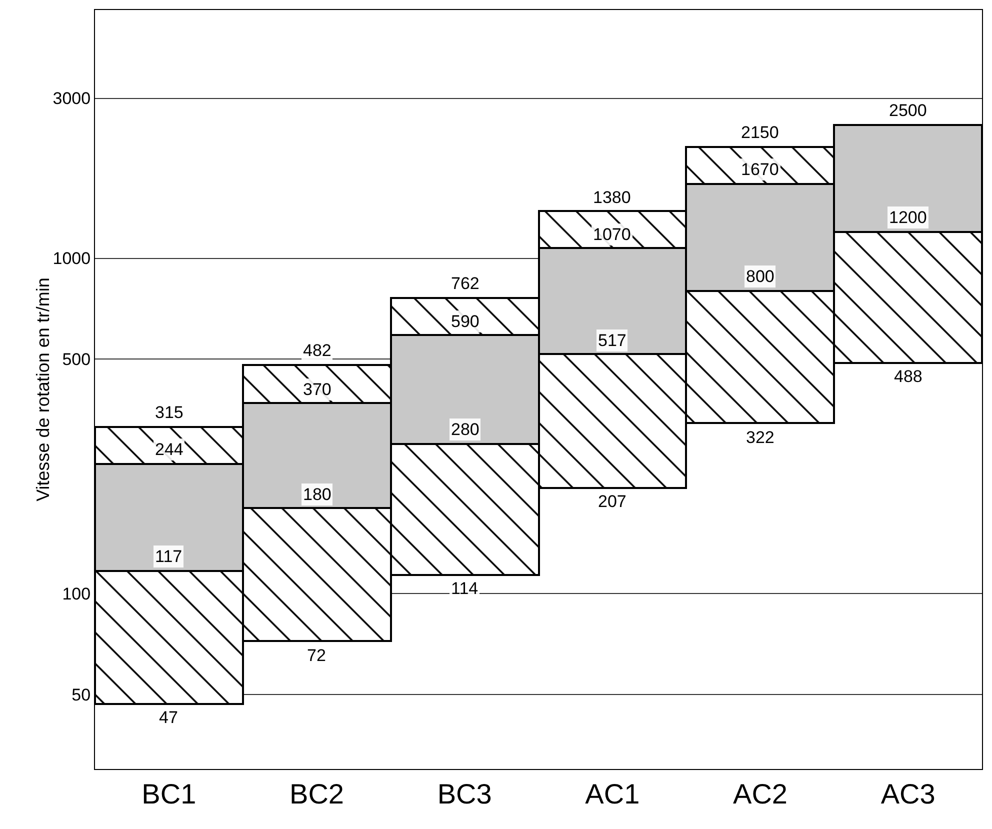 This screenshot has height=829, width=992. What do you see at coordinates (908, 217) in the screenshot?
I see `annotation: 1200` at bounding box center [908, 217].